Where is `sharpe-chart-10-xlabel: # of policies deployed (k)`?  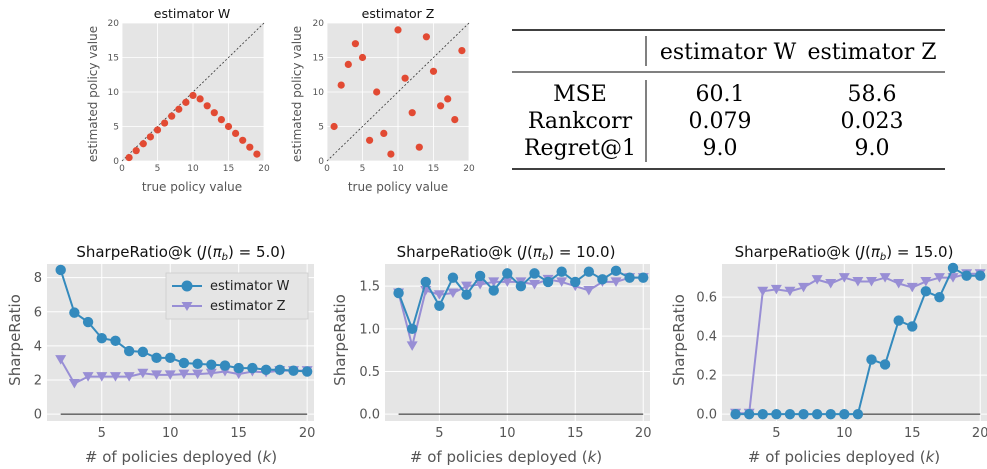
sharpe-chart-10-xlabel: # of policies deployed (k) is located at coordinates (506, 457).